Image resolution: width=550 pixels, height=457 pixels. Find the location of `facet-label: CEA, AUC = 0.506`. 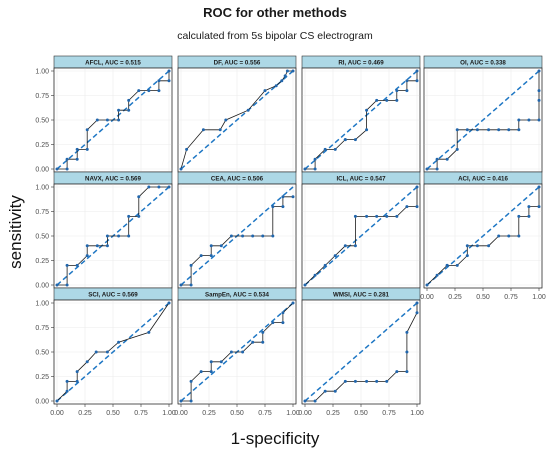

facet-label: CEA, AUC = 0.506 is located at coordinates (237, 179).